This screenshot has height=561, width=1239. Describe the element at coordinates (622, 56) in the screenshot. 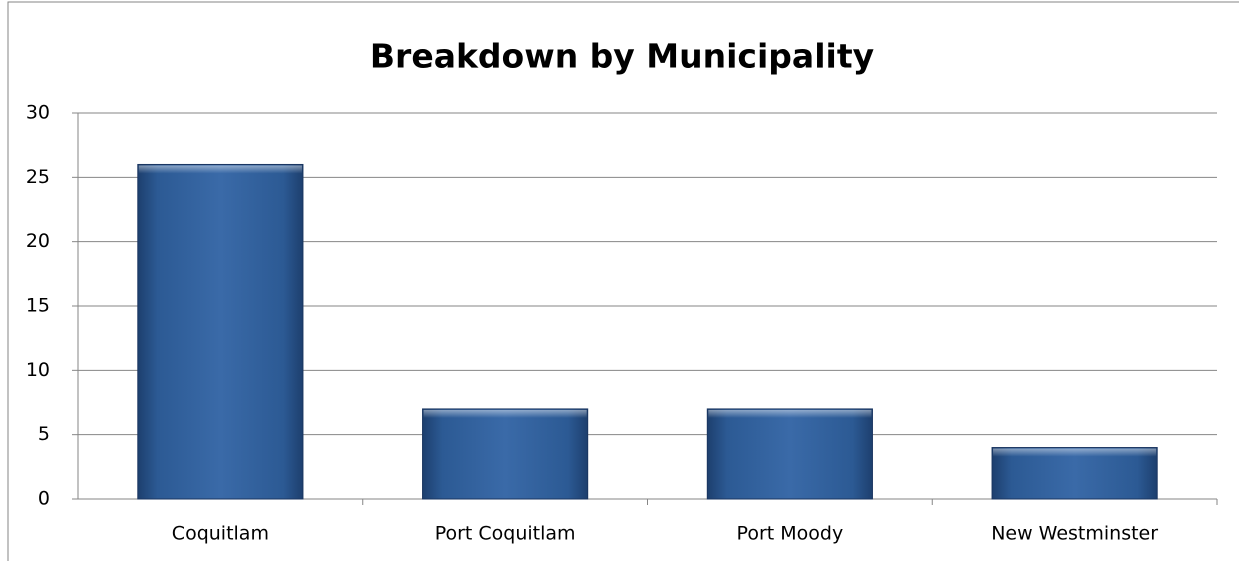

I see `chart-title: Breakdown by Municipality` at that location.